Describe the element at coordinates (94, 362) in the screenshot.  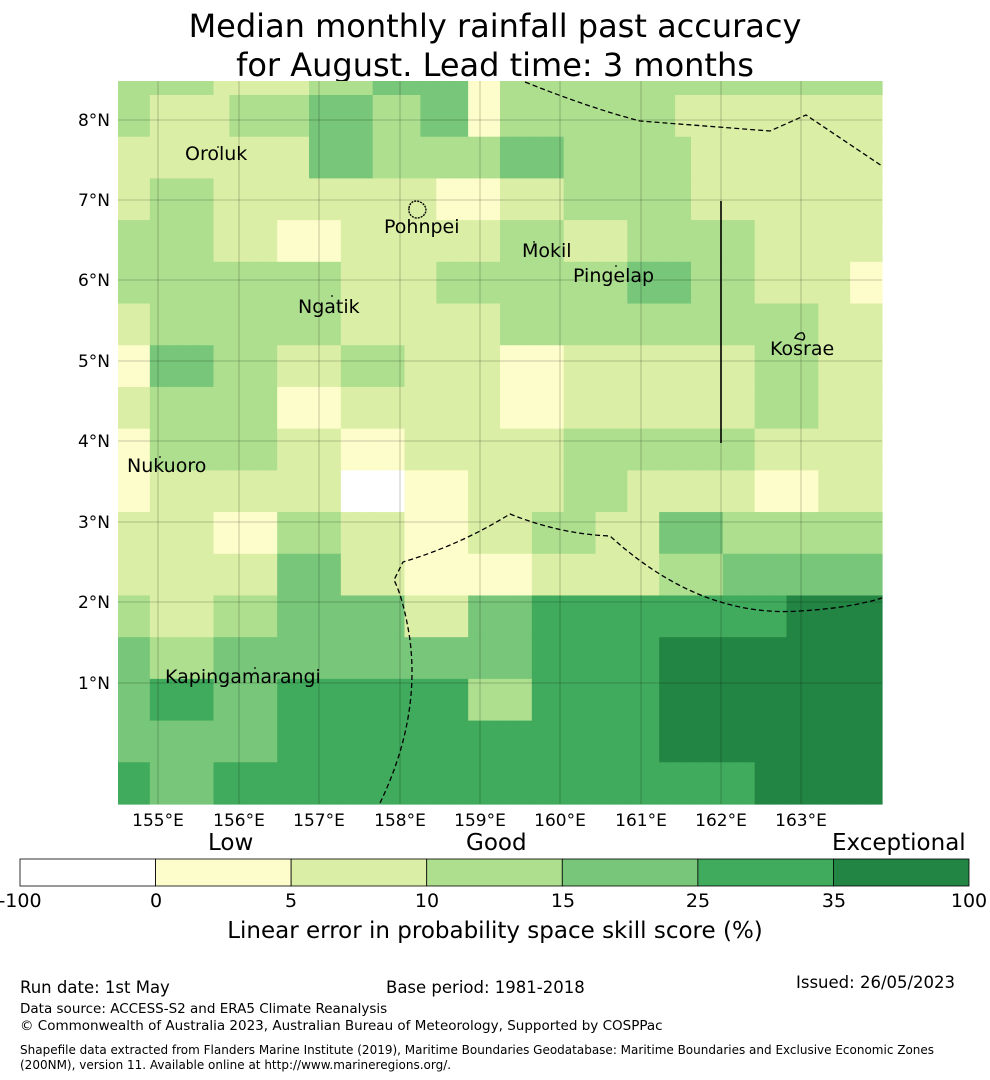
I see `lat-tick-label: 5°N` at that location.